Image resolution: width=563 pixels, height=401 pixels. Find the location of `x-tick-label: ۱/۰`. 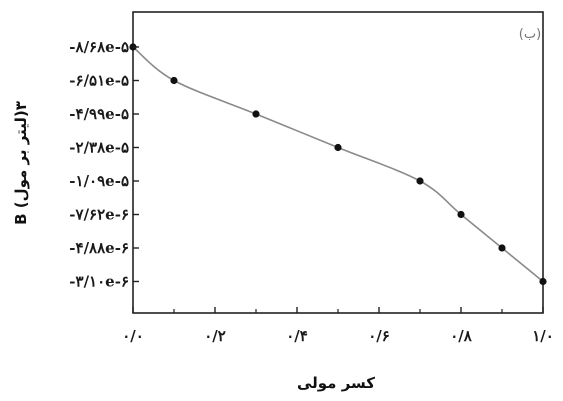

x-tick-label: ۱/۰ is located at coordinates (543, 336).